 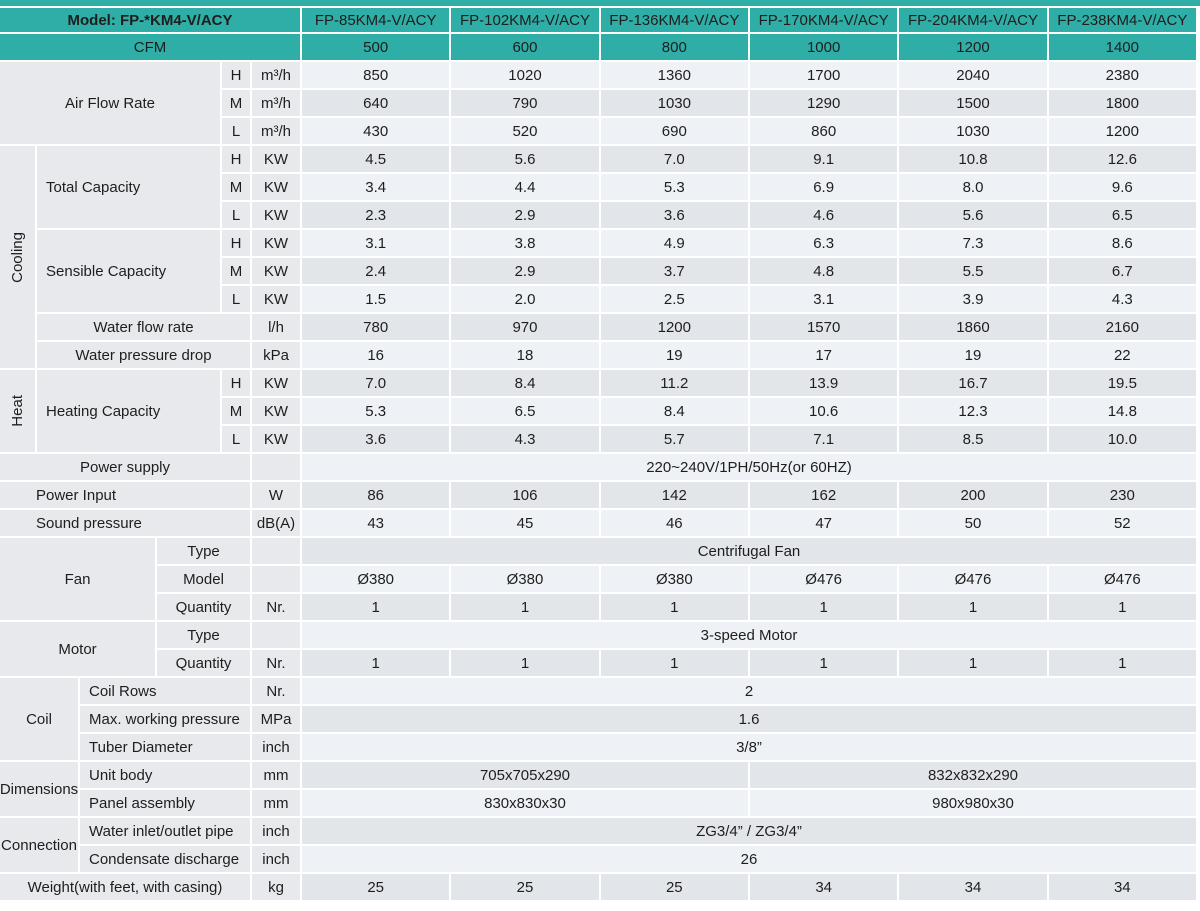 What do you see at coordinates (376, 383) in the screenshot?
I see `value-heating-capacity-h: 7.0` at bounding box center [376, 383].